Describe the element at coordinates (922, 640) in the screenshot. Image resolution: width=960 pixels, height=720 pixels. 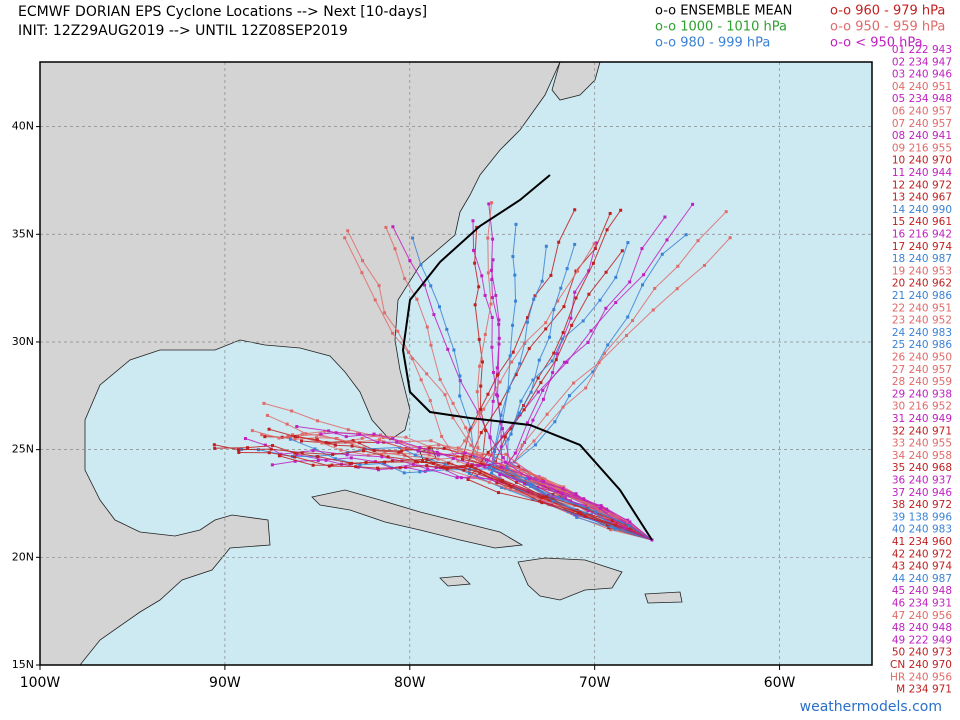
I see `member-entry: 49 222 949` at that location.